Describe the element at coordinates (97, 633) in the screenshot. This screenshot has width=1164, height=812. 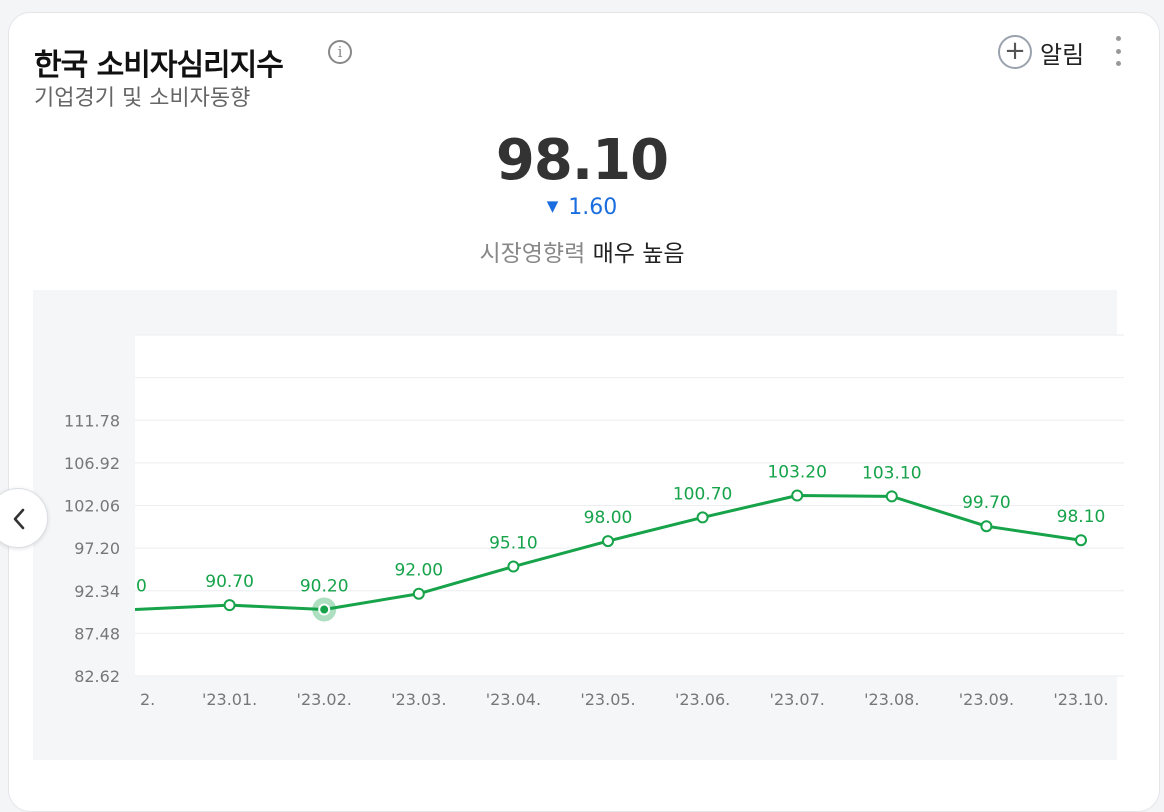
I see `y-tick-label: 87.48` at that location.